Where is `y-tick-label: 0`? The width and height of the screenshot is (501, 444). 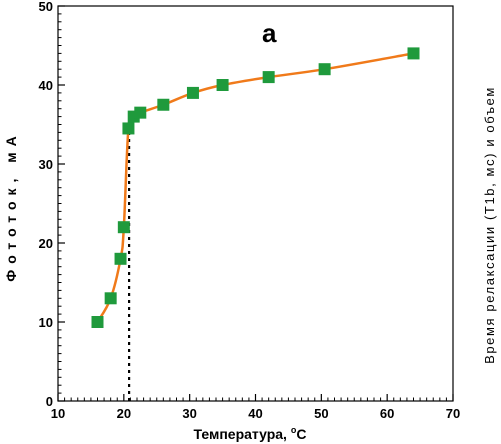
y-tick-label: 0 is located at coordinates (49, 401).